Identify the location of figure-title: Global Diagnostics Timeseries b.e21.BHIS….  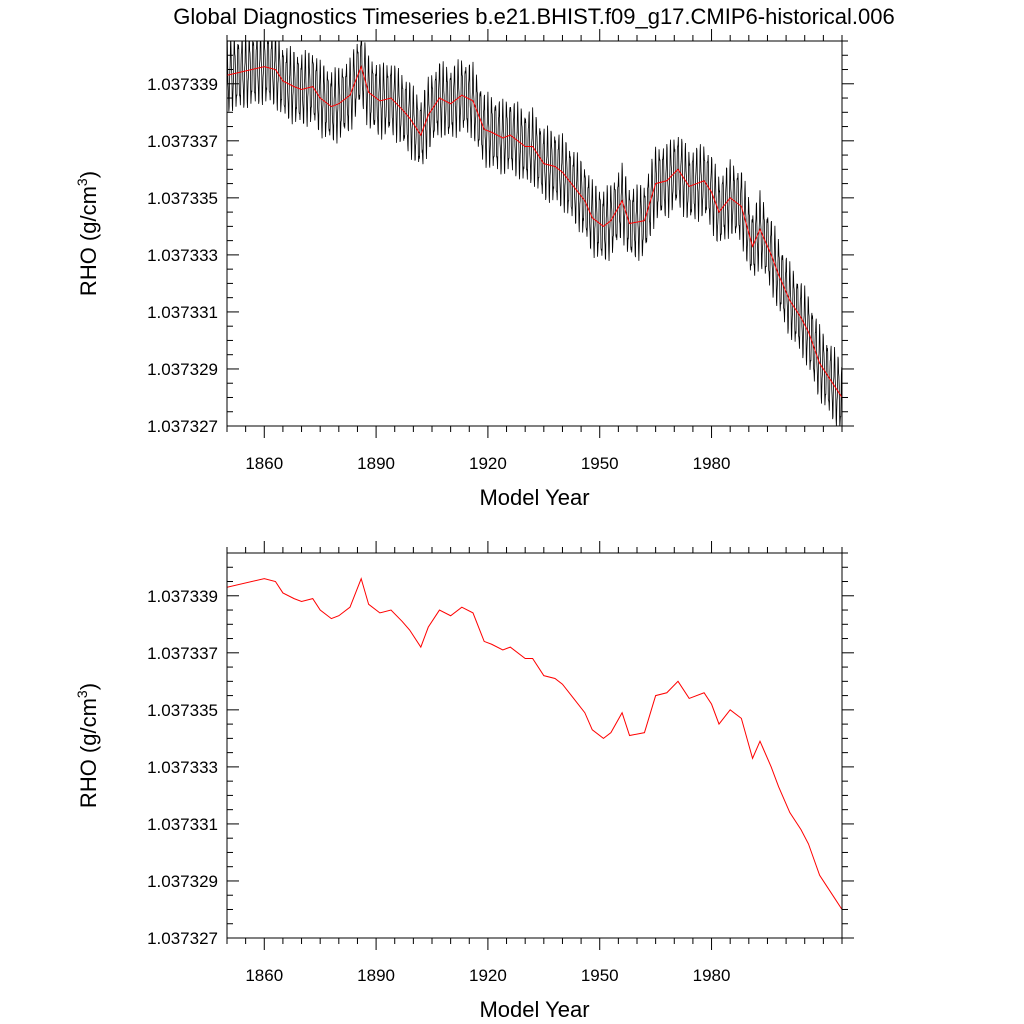
(533, 16).